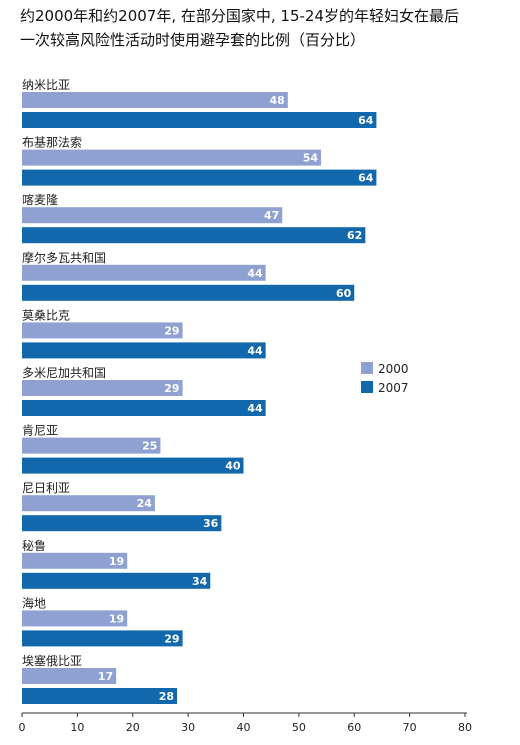  I want to click on category-label: 莫桑比克, so click(46, 315).